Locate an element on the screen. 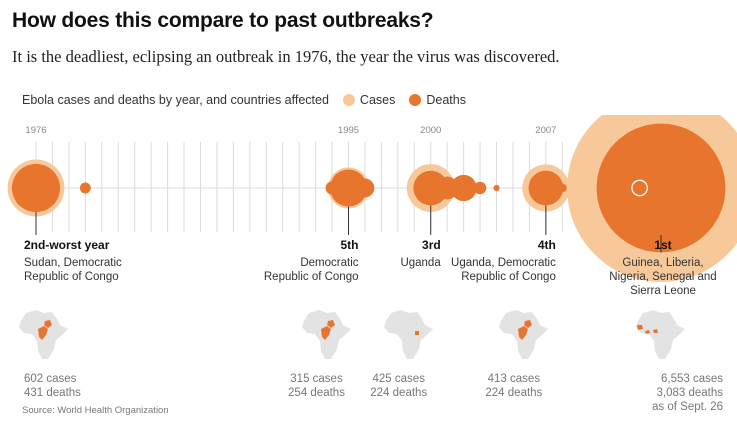 The height and width of the screenshot is (430, 737). year-tick-label: 1976 is located at coordinates (35, 130).